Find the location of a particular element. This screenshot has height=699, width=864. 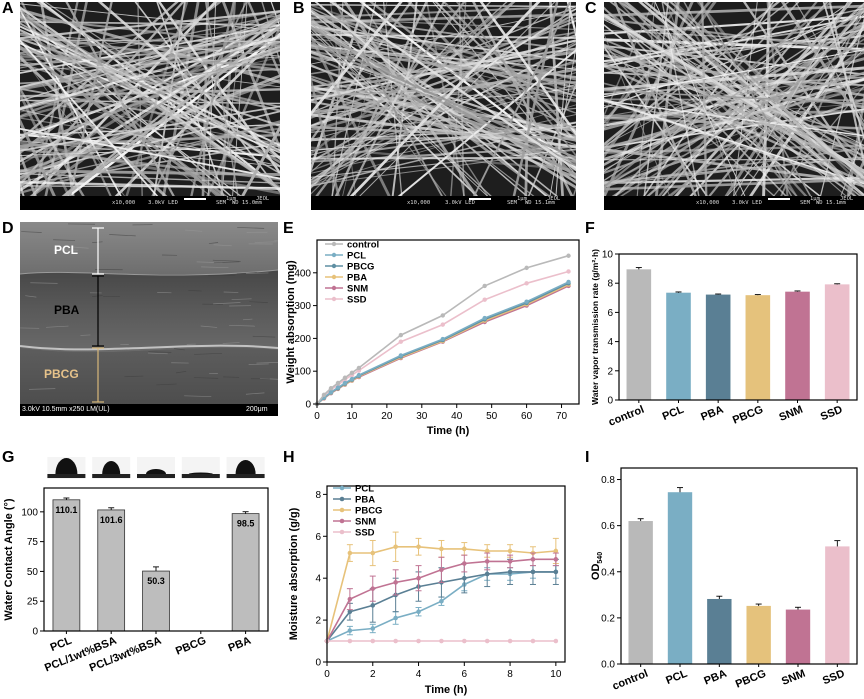

sem-wd: WD 15.1mm is located at coordinates (540, 203).